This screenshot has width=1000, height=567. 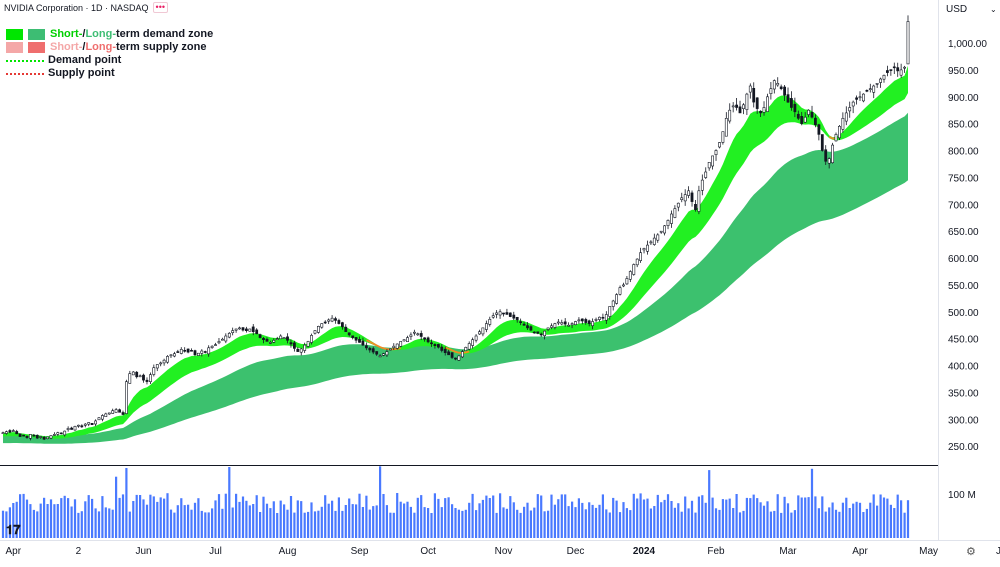 What do you see at coordinates (971, 552) in the screenshot?
I see `gear-icon: ⚙` at bounding box center [971, 552].